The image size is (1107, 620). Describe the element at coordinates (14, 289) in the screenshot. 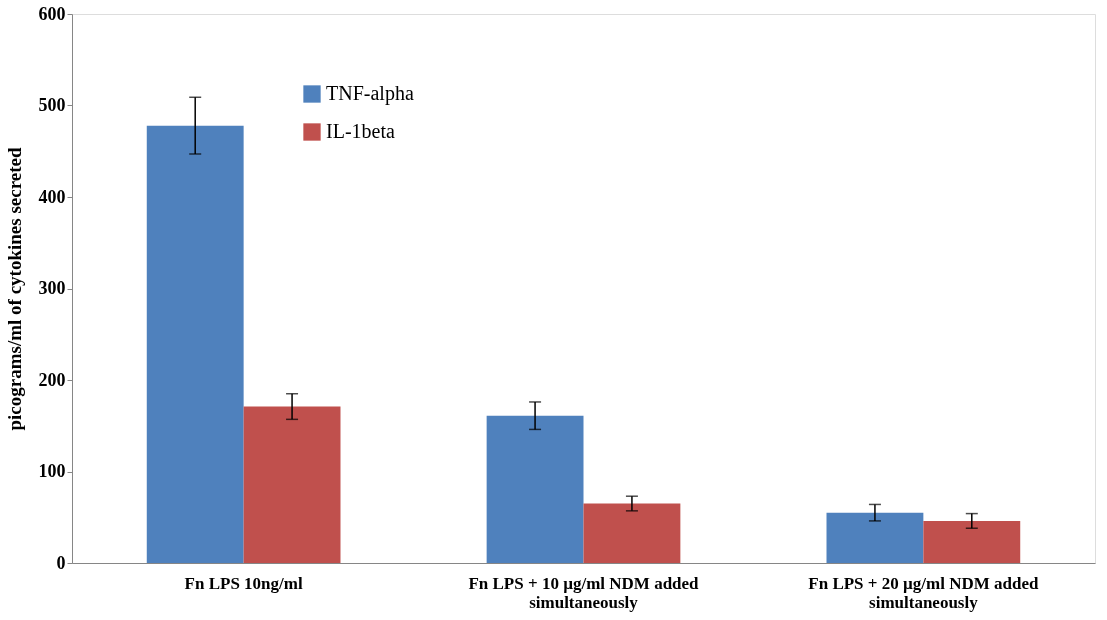

I see `y-axis-title: picograms/ml of cytokines secreted` at that location.